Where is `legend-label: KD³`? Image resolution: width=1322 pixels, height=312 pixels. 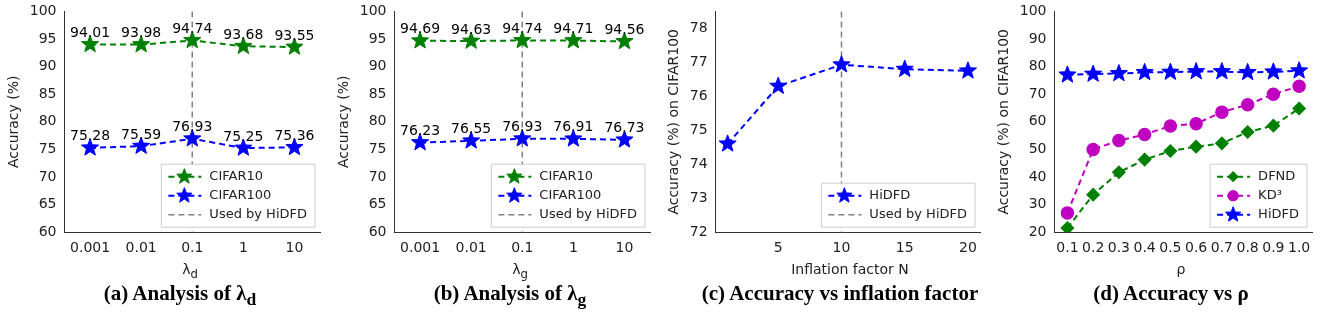 legend-label: KD³ is located at coordinates (1270, 195).